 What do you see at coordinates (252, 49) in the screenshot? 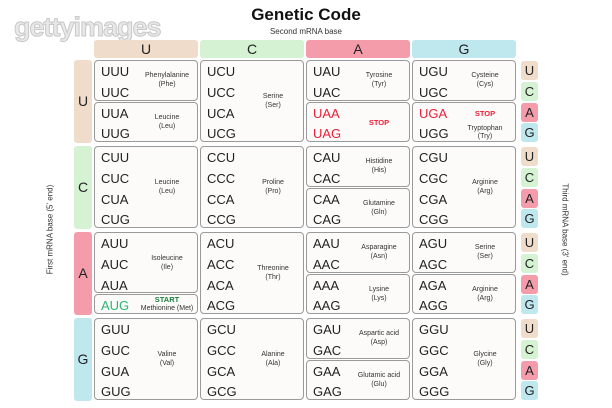
I see `second-base-header-C: C` at bounding box center [252, 49].